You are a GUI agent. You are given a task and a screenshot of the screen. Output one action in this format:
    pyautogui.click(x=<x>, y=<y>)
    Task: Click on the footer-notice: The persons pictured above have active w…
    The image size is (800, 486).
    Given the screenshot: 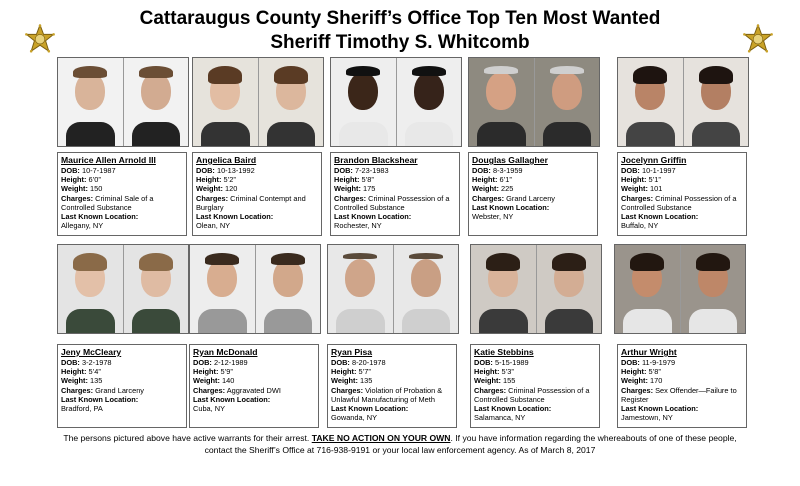 What is the action you would take?
    pyautogui.click(x=400, y=438)
    